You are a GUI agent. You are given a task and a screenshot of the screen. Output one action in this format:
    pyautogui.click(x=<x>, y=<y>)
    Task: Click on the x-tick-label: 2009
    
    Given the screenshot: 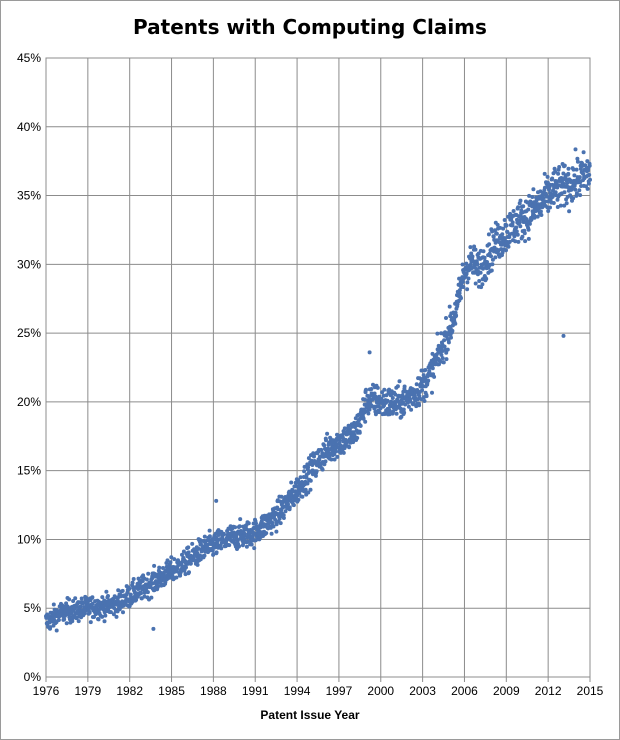 What is the action you would take?
    pyautogui.click(x=506, y=691)
    